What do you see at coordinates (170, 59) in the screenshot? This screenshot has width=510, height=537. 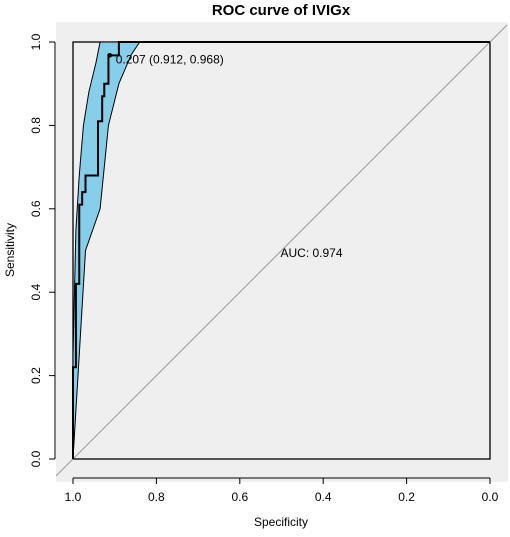 I see `threshold-label: 0.207 (0.912, 0.968)` at bounding box center [170, 59].